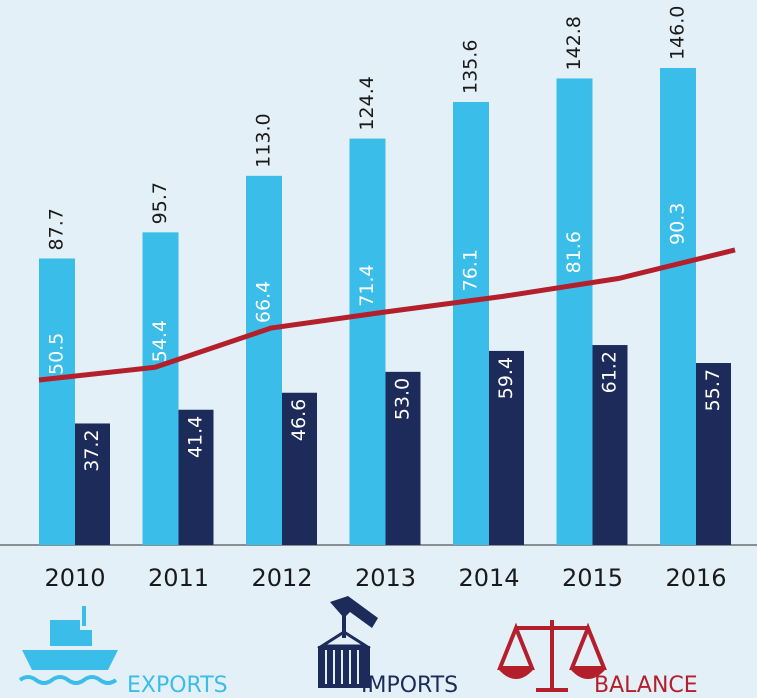 The image size is (757, 698). I want to click on balance-icon, so click(552, 656).